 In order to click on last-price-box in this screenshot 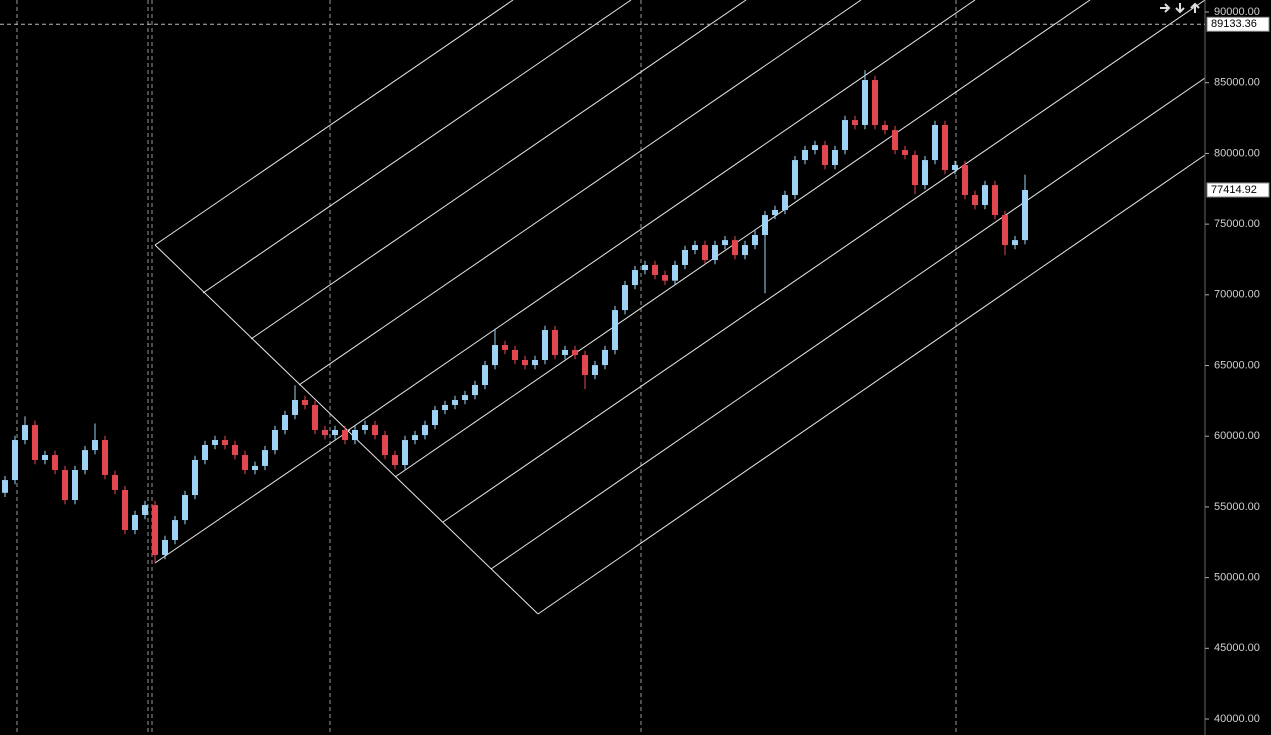, I will do `click(1238, 190)`.